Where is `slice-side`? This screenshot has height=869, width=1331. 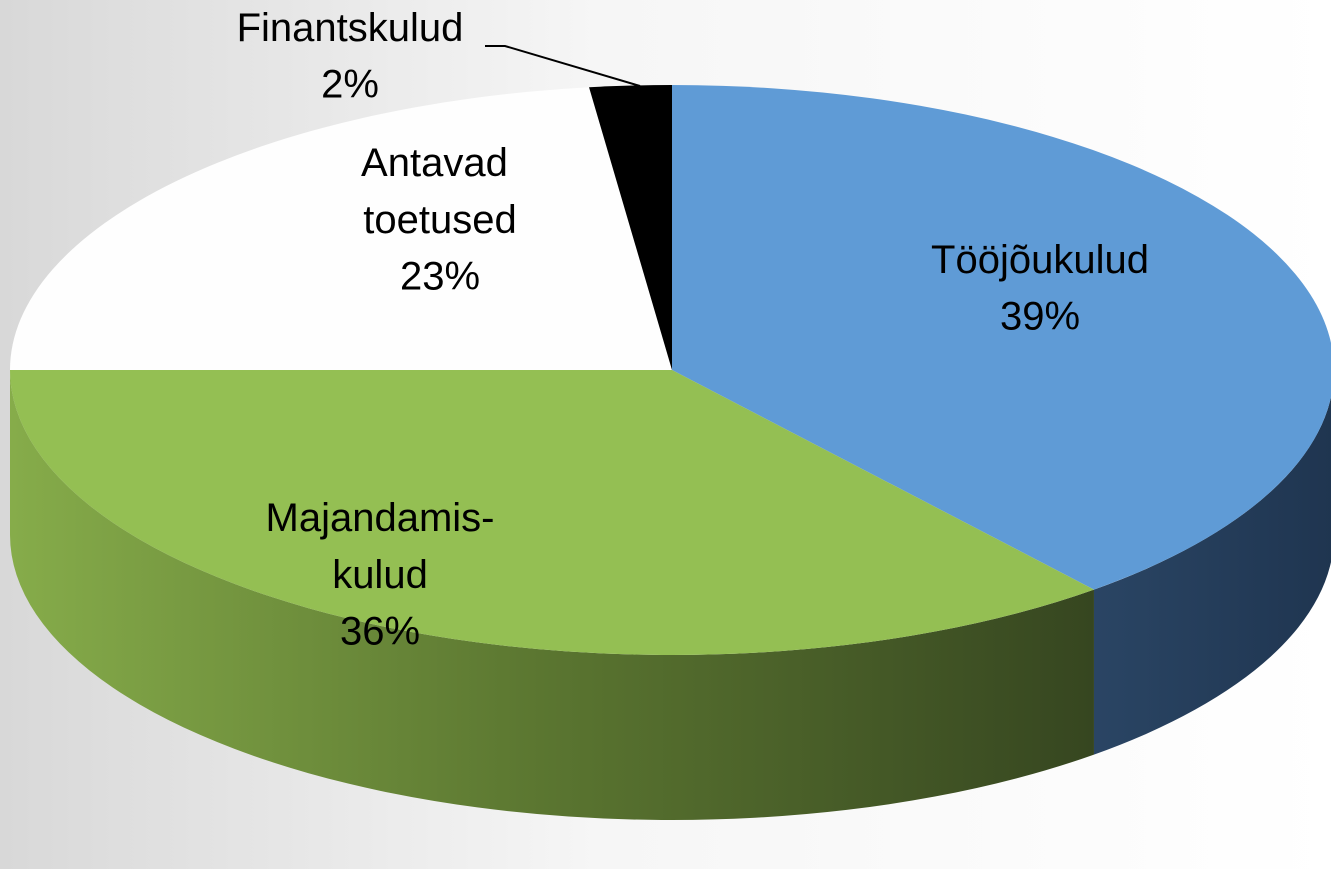
slice-side is located at coordinates (1212, 576).